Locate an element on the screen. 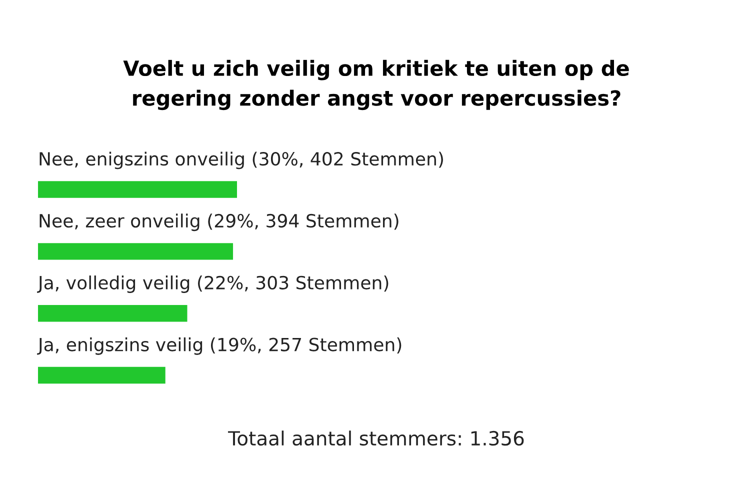 This screenshot has height=479, width=753. y-tick-label: Nee, enigszins onveilig (30%, 402 Stemmen) is located at coordinates (241, 161).